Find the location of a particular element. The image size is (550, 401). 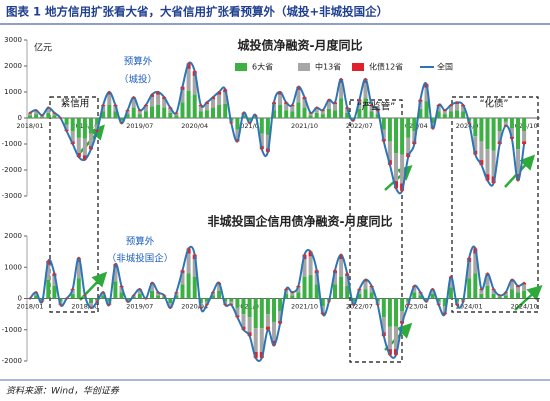

x-tick-label: 2021/01 is located at coordinates (249, 126).